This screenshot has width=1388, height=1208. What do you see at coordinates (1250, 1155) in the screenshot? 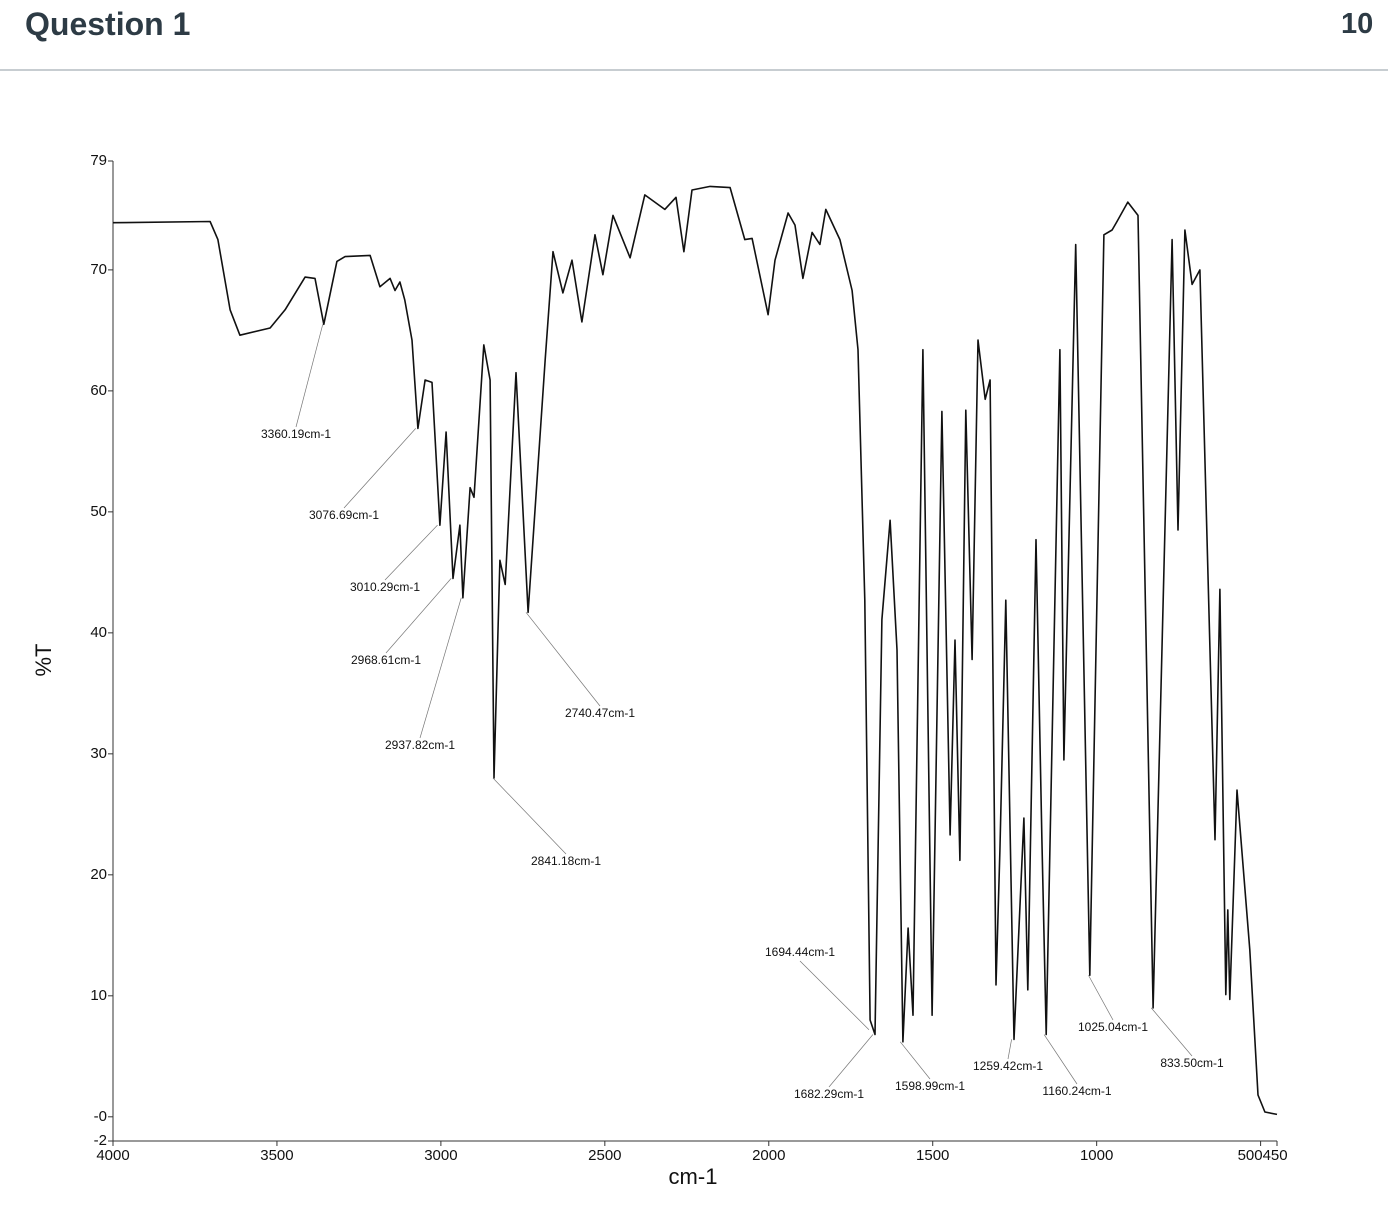
I see `x-tick-label: 500` at bounding box center [1250, 1155].